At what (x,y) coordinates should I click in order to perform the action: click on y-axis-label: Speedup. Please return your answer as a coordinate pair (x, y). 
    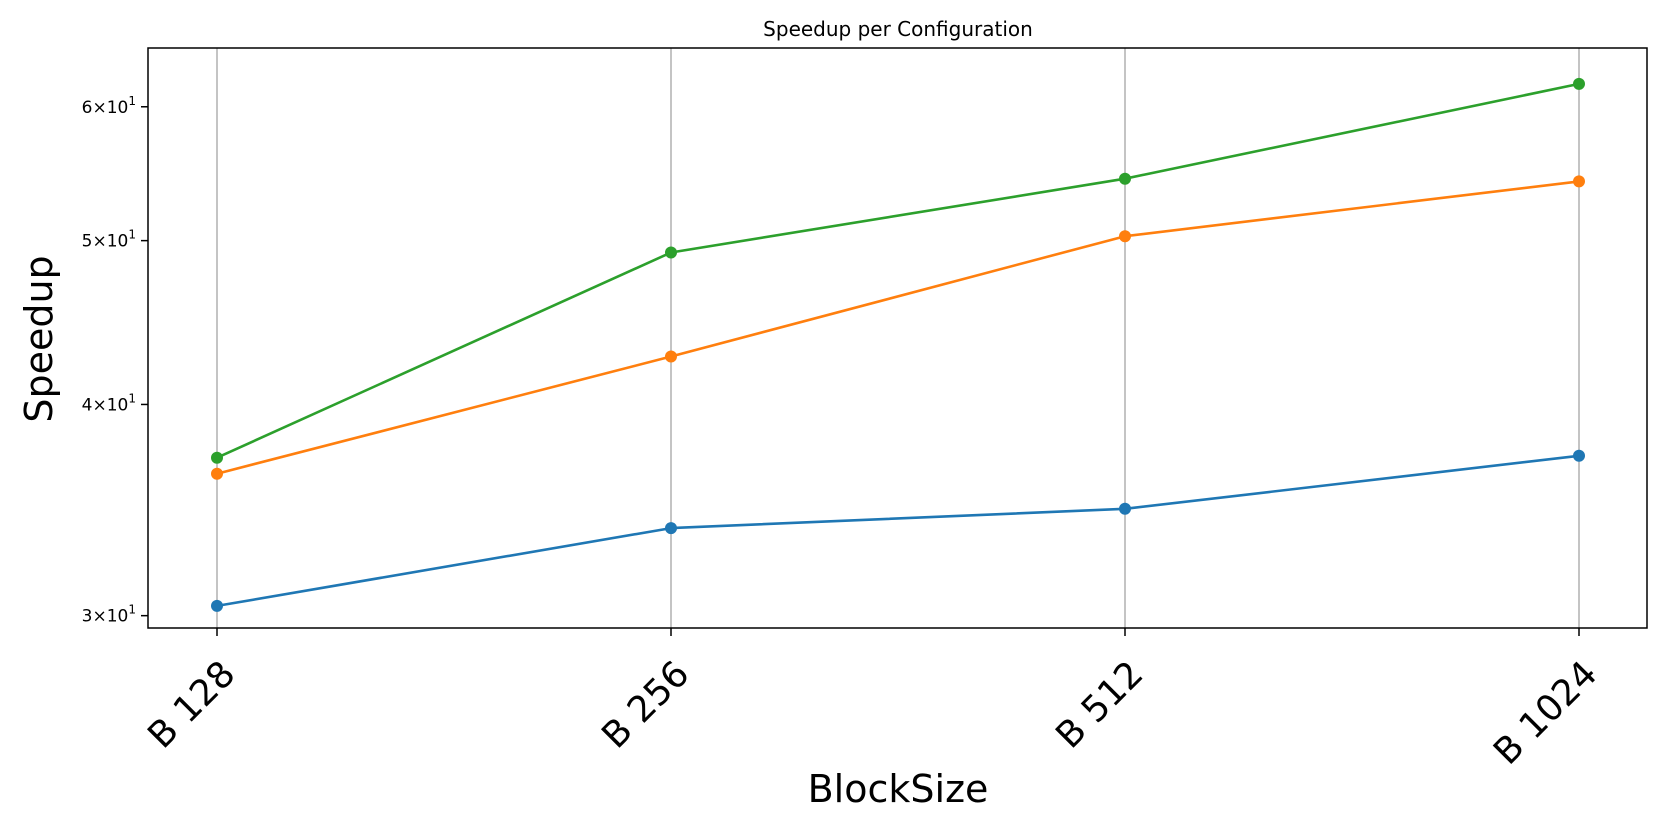
    Looking at the image, I should click on (39, 338).